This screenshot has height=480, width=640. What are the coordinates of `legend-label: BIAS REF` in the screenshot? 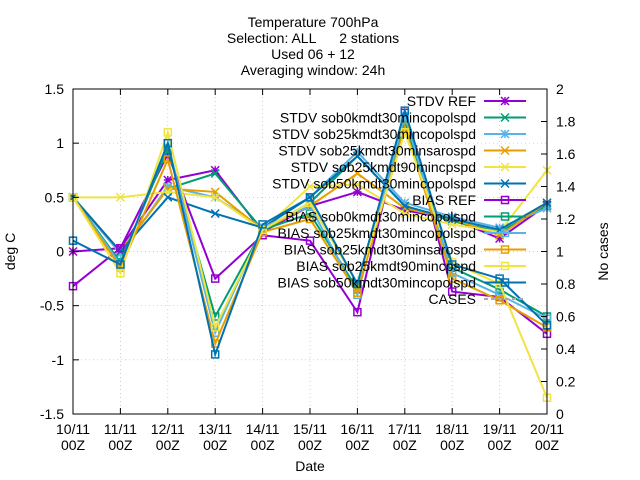 It's located at (444, 200).